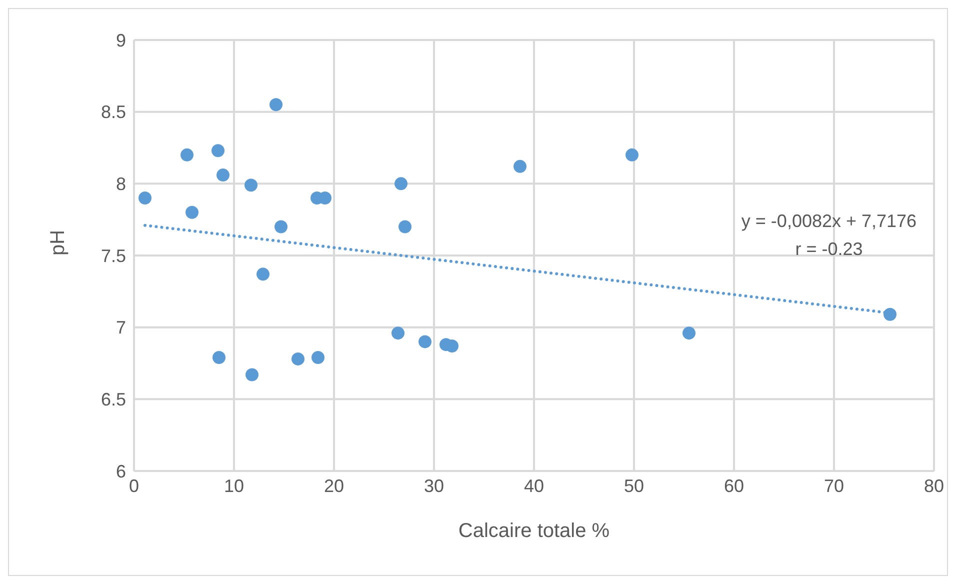 The image size is (956, 584). Describe the element at coordinates (534, 531) in the screenshot. I see `x-axis-title: Calcaire totale %` at that location.